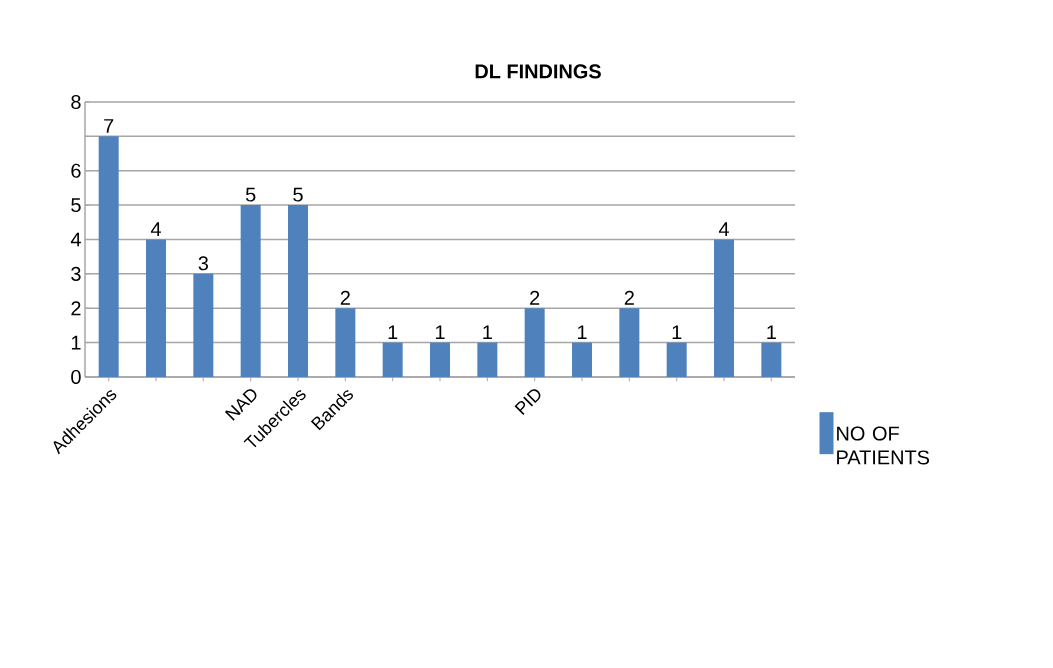 The height and width of the screenshot is (668, 1053). Describe the element at coordinates (109, 126) in the screenshot. I see `data-label: 7` at that location.